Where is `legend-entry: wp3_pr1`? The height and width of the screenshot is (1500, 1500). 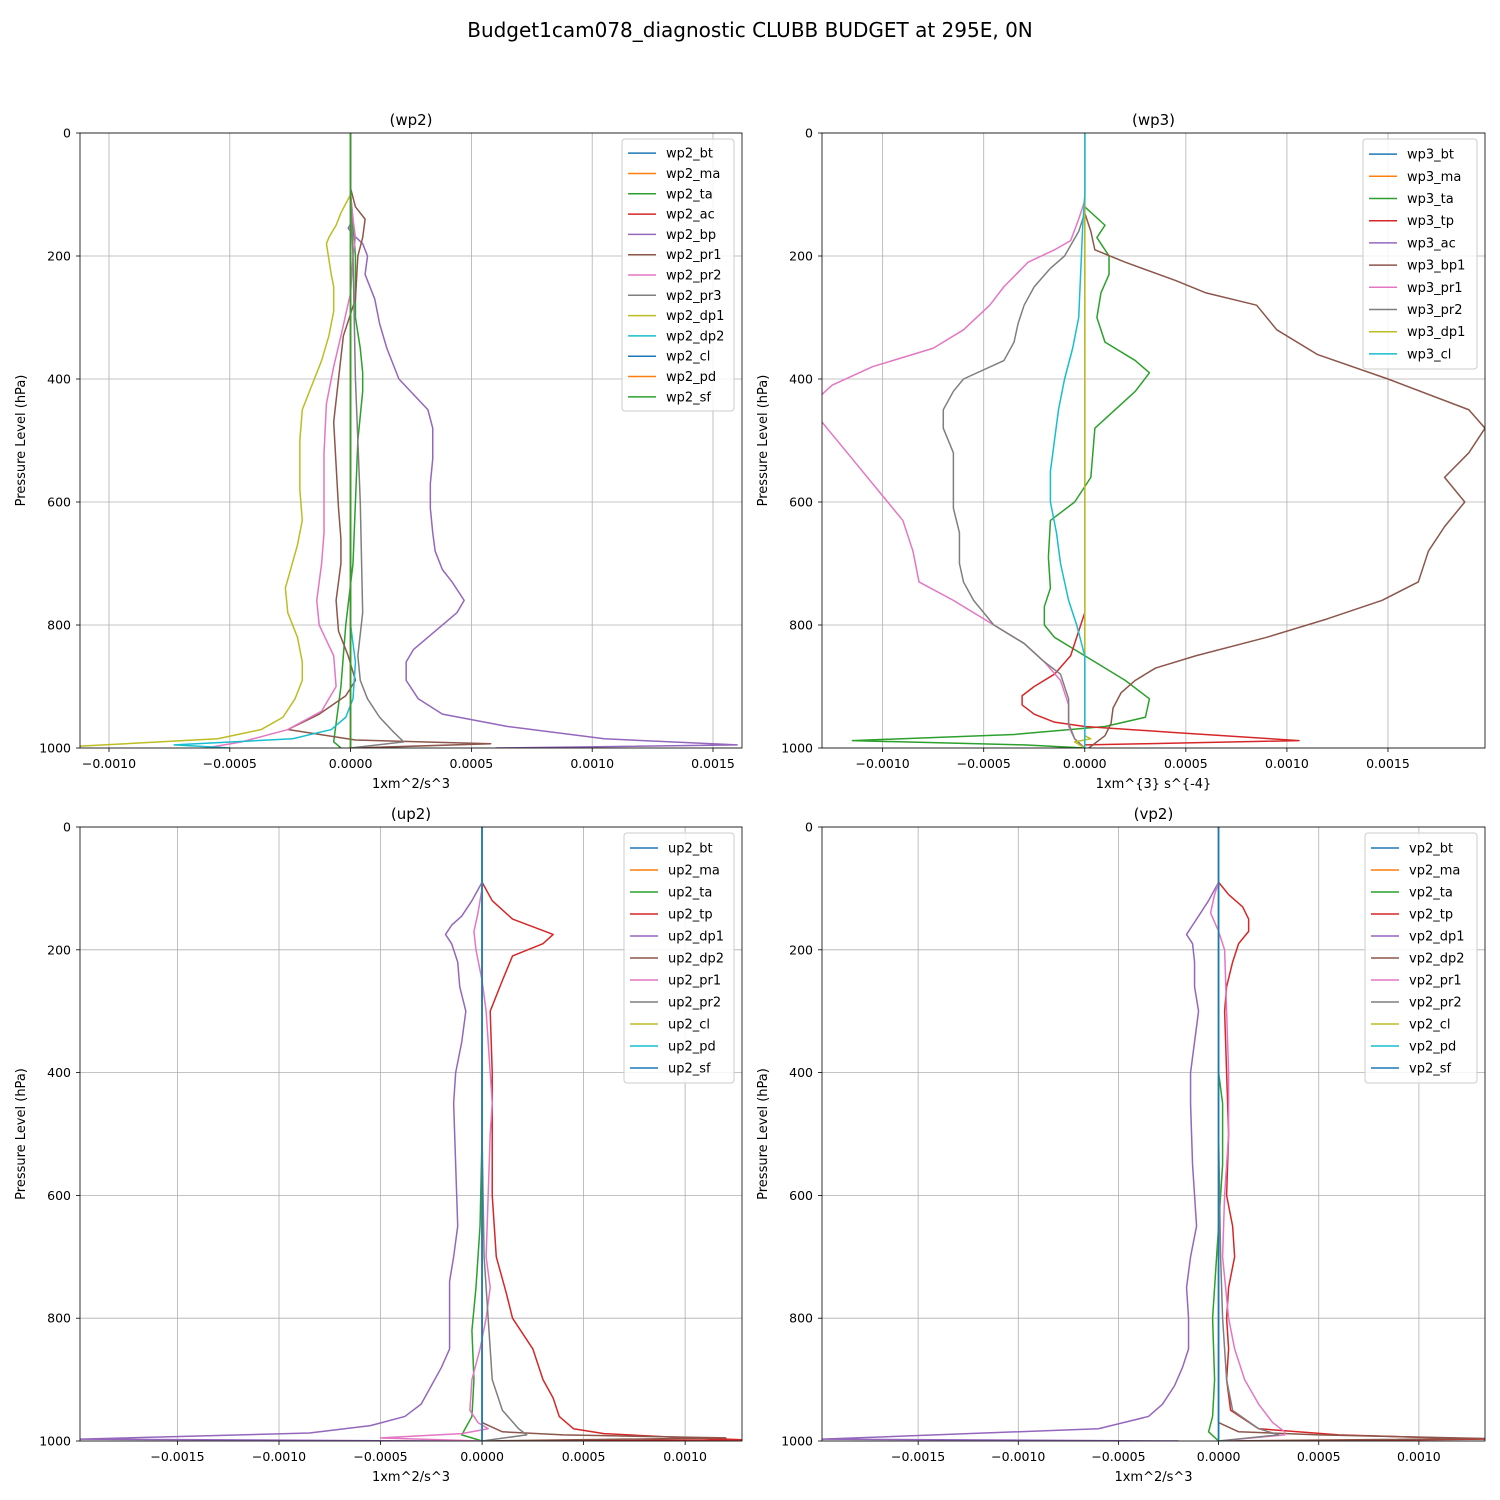
legend-entry: wp3_pr1 is located at coordinates (1435, 288).